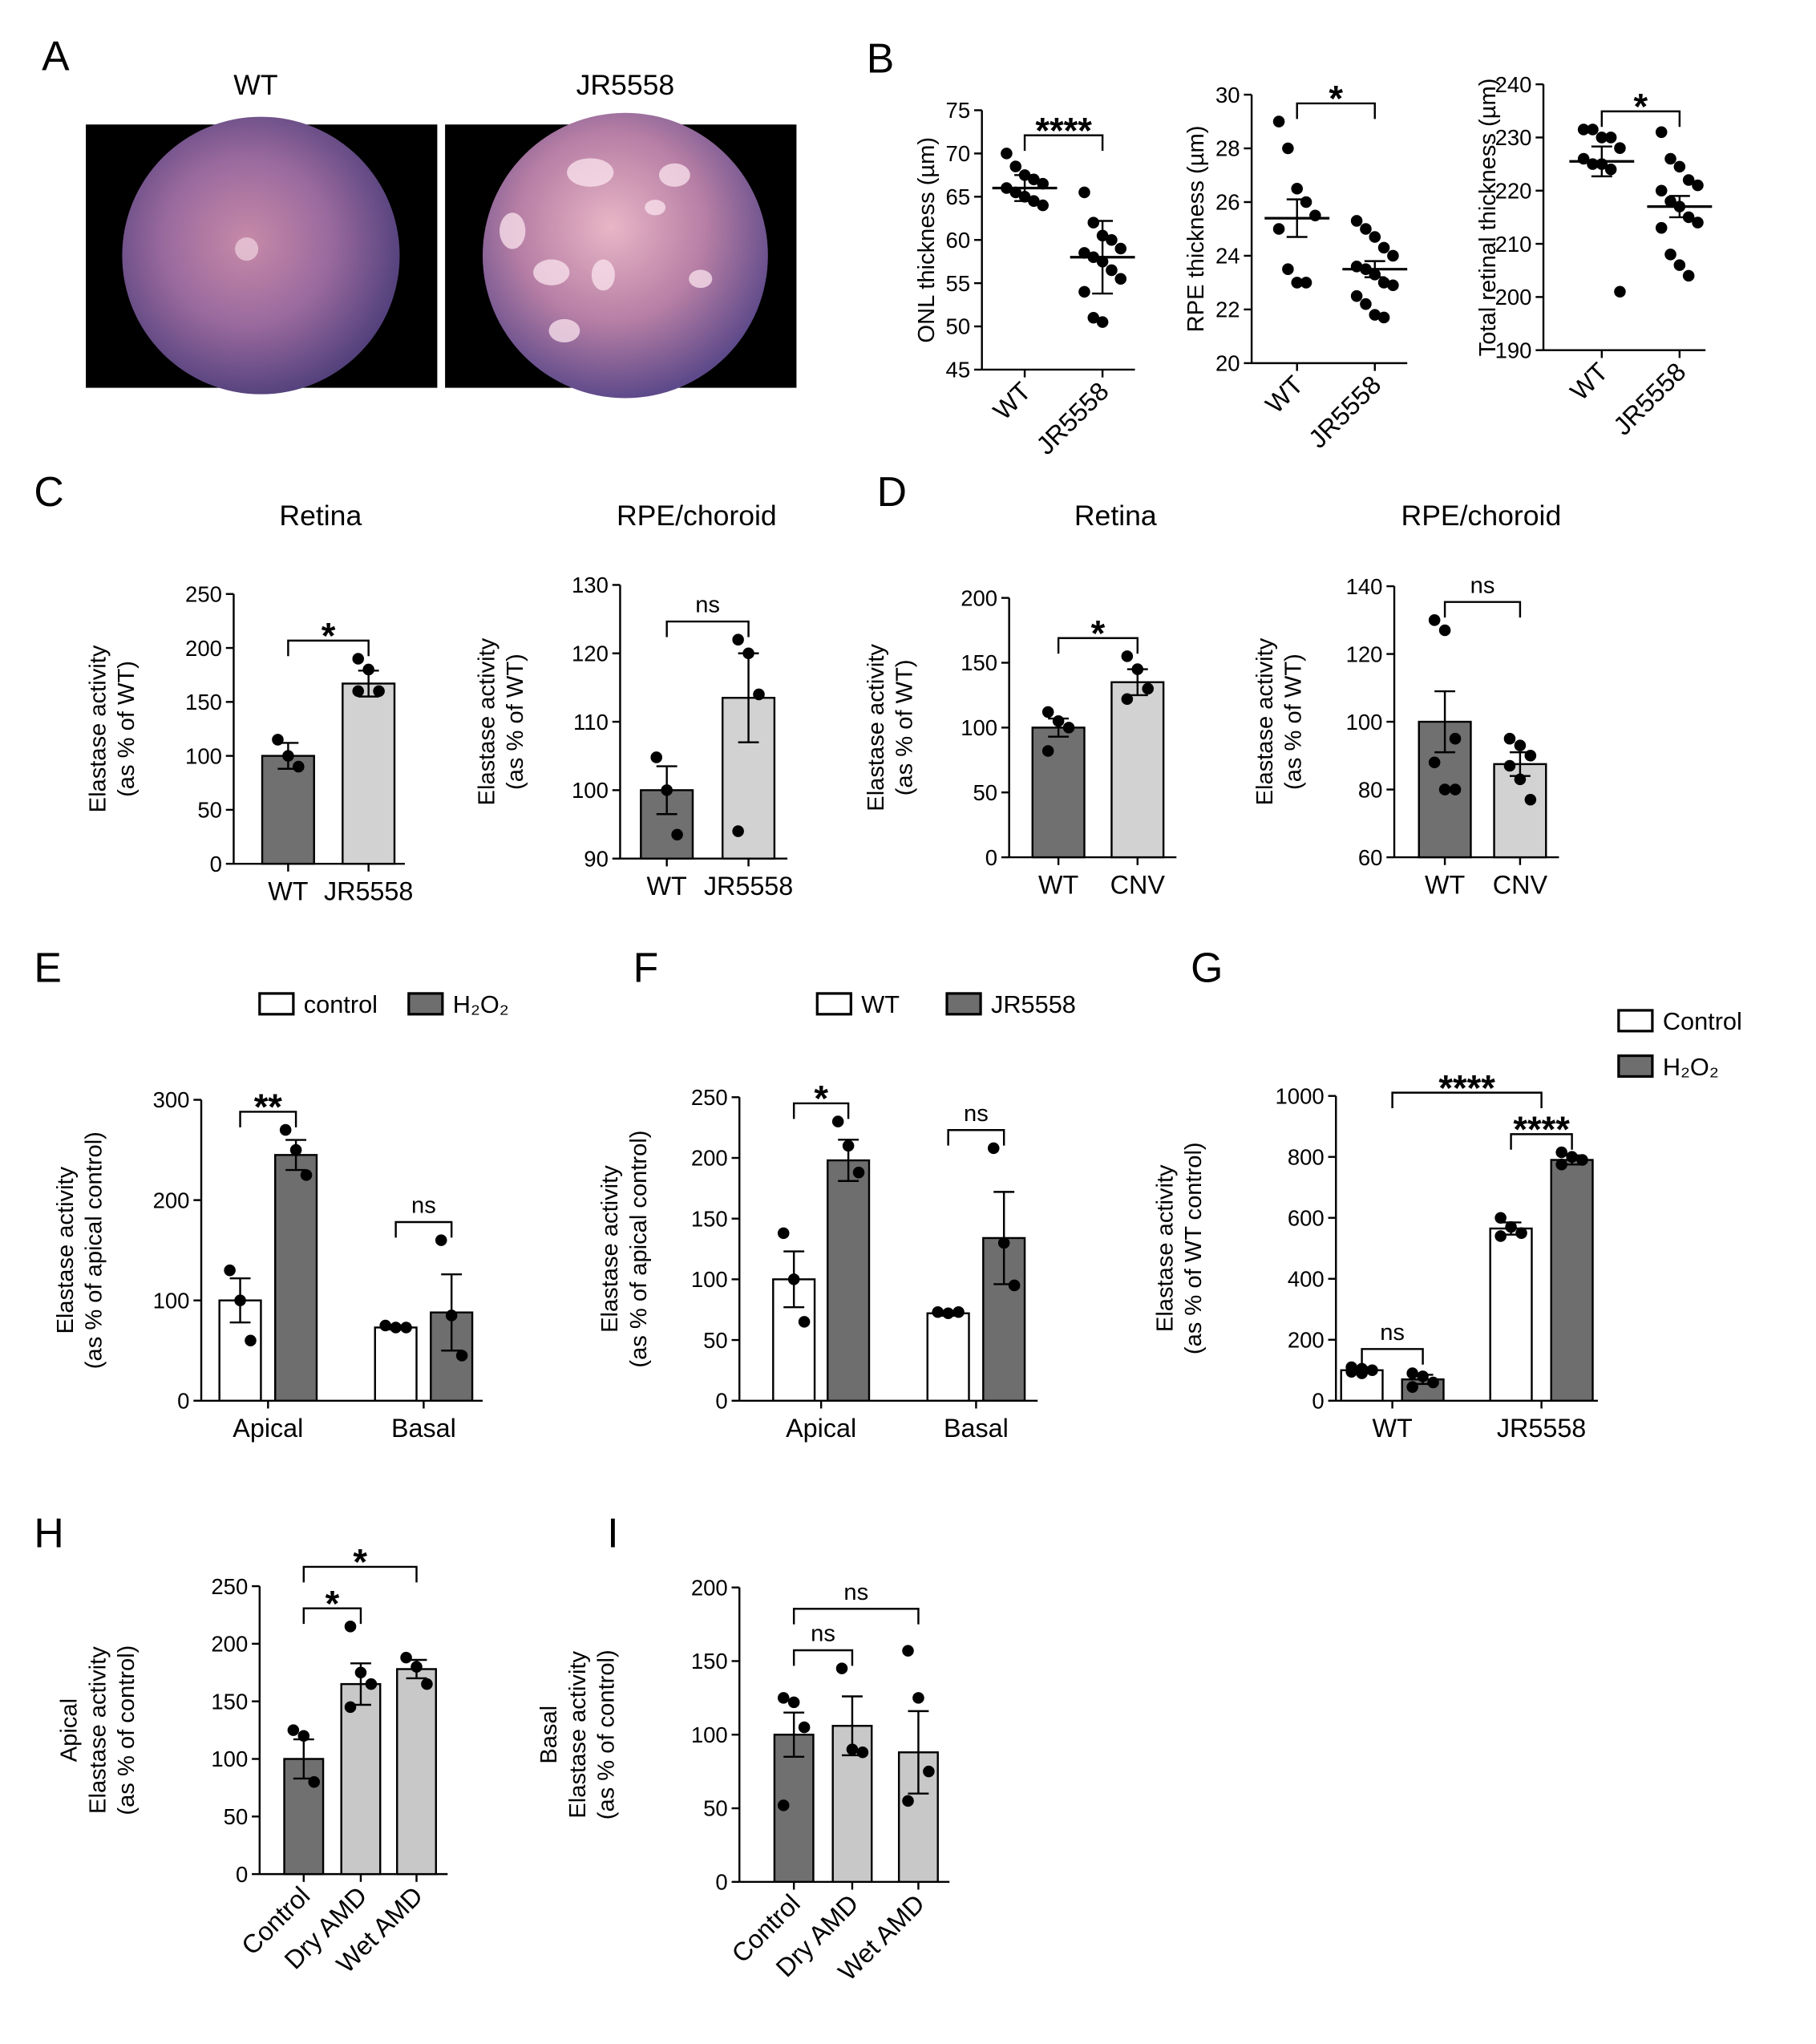  Describe the element at coordinates (697, 516) in the screenshot. I see `chart-title: RPE/choroid` at that location.